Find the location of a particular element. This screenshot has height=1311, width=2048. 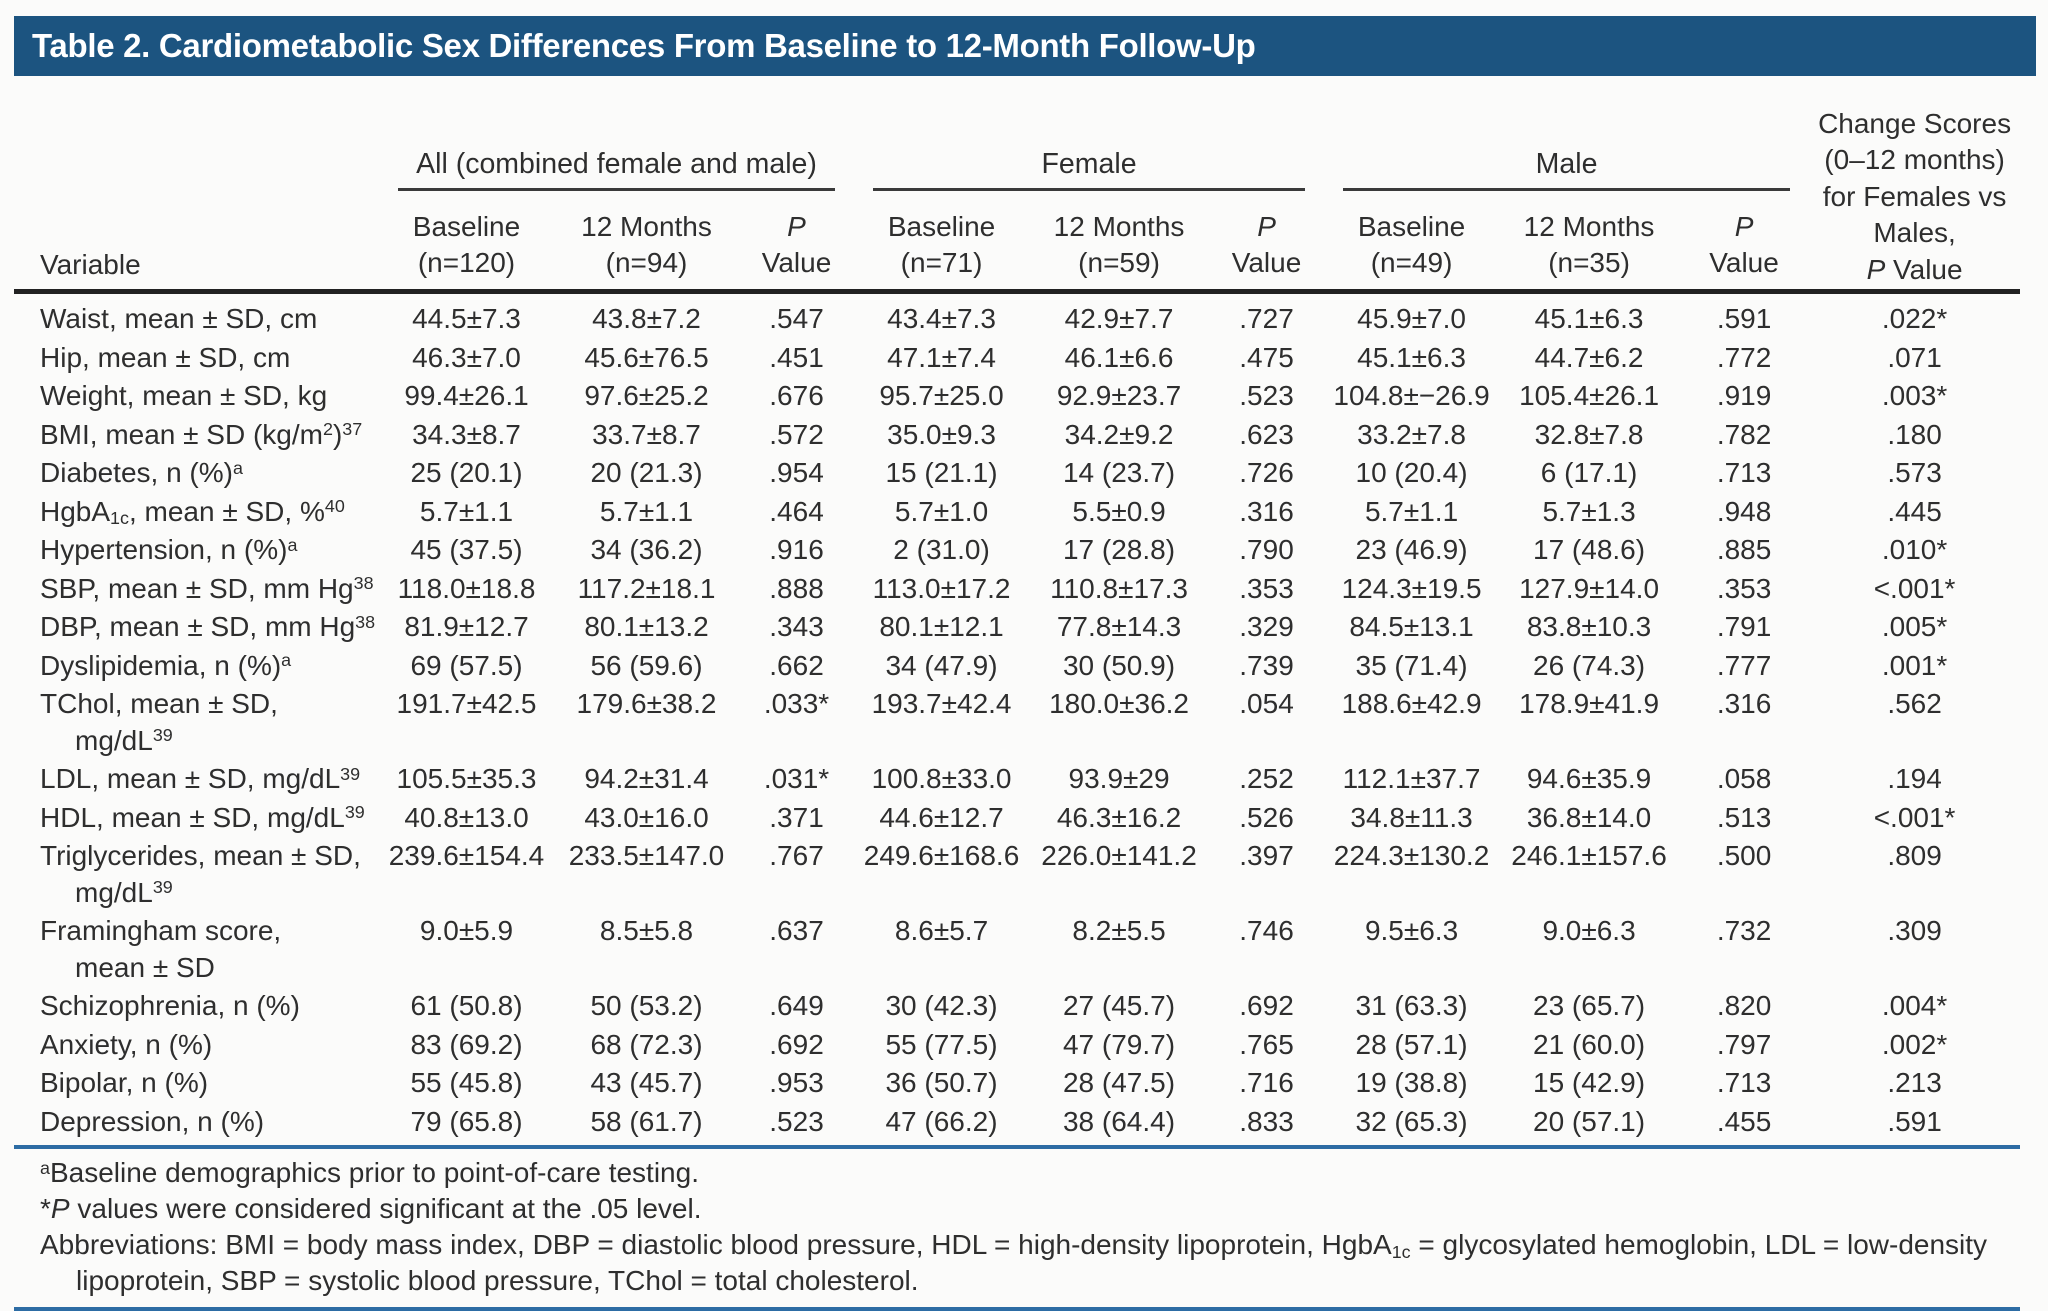

value-cell: 9.0±6.3 is located at coordinates (1589, 930).